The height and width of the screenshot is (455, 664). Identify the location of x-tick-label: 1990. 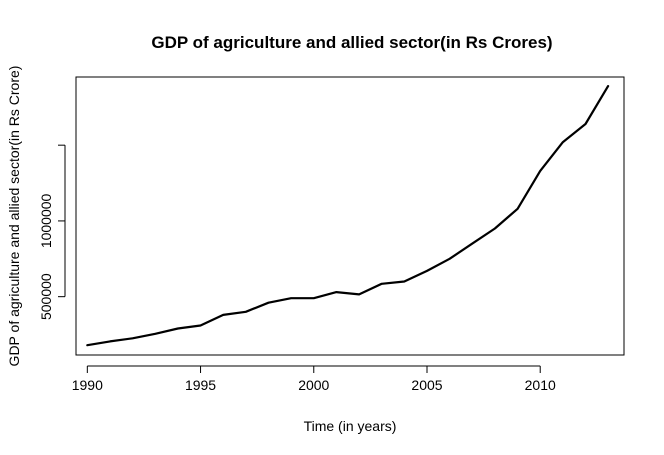
(87, 385).